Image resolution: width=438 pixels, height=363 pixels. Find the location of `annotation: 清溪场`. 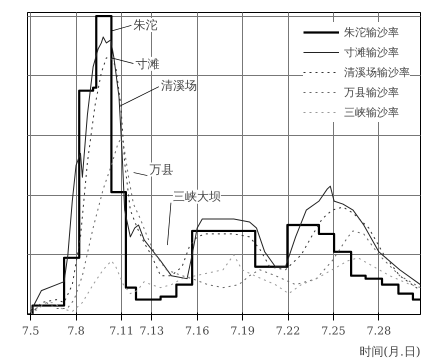

annotation: 清溪场 is located at coordinates (178, 85).